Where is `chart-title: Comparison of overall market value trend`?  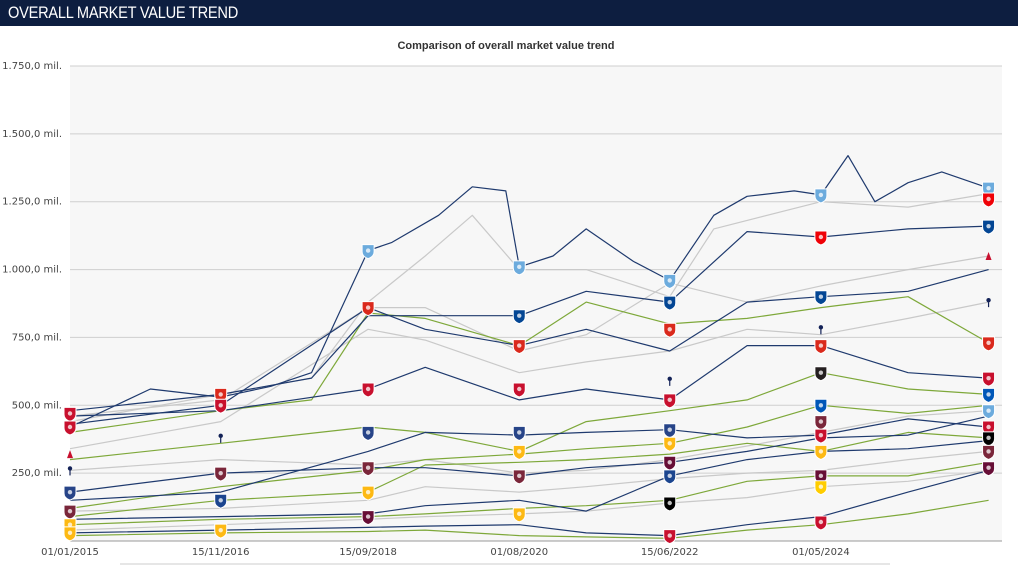
chart-title: Comparison of overall market value trend is located at coordinates (506, 46).